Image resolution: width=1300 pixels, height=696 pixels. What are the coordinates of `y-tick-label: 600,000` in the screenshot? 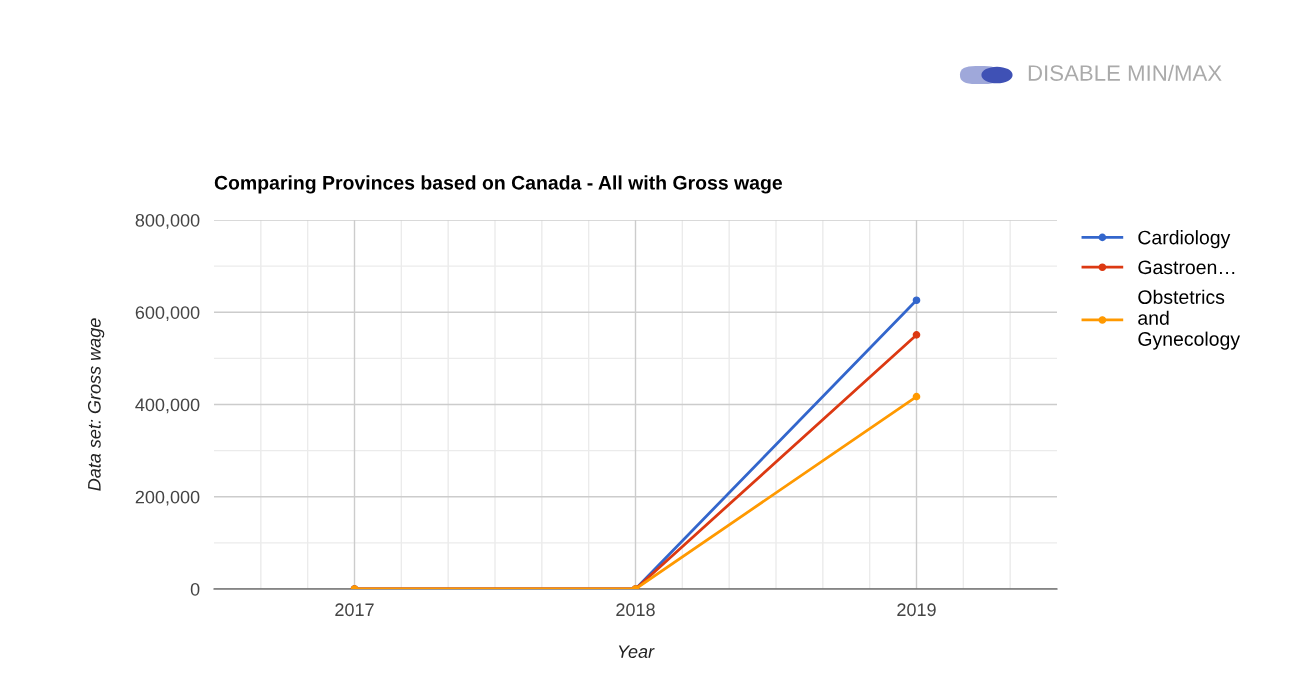 It's located at (167, 314).